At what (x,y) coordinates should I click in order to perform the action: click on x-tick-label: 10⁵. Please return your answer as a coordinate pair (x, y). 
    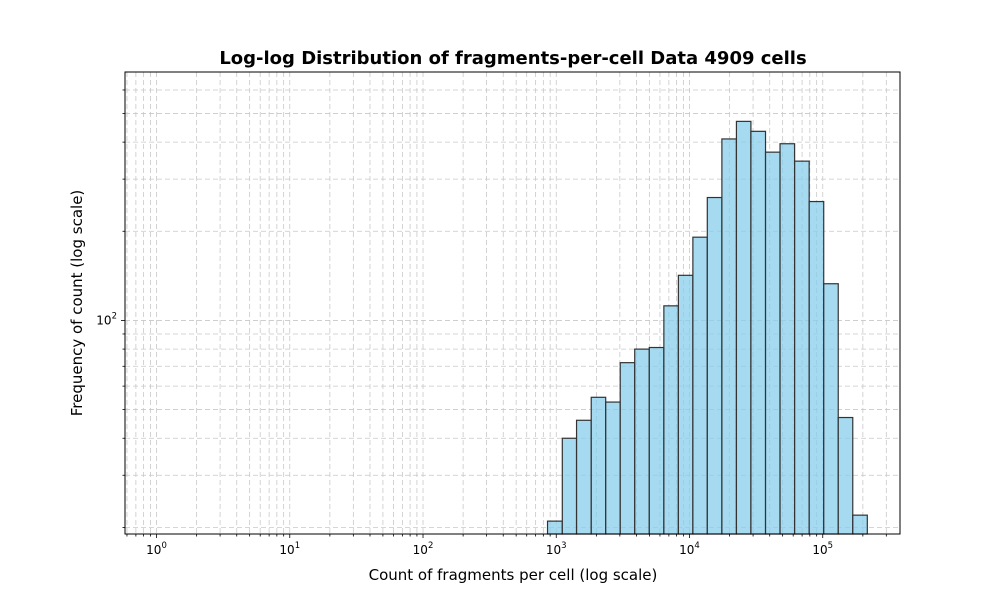
    Looking at the image, I should click on (822, 549).